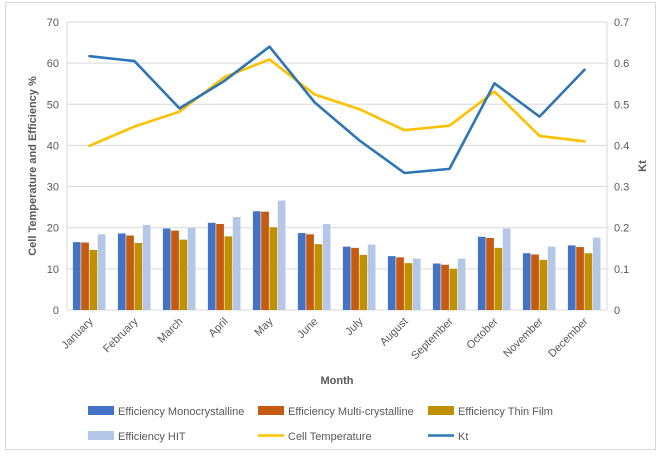 This screenshot has width=661, height=459. What do you see at coordinates (219, 328) in the screenshot?
I see `x-tick-label: April` at bounding box center [219, 328].